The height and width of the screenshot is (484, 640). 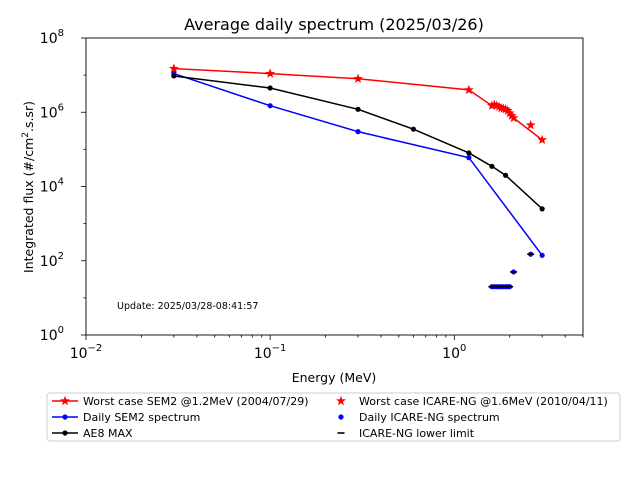 I want to click on legend-item-daily-icare-ng-spectrum: Daily ICARE-NG spectrum, so click(x=419, y=417).